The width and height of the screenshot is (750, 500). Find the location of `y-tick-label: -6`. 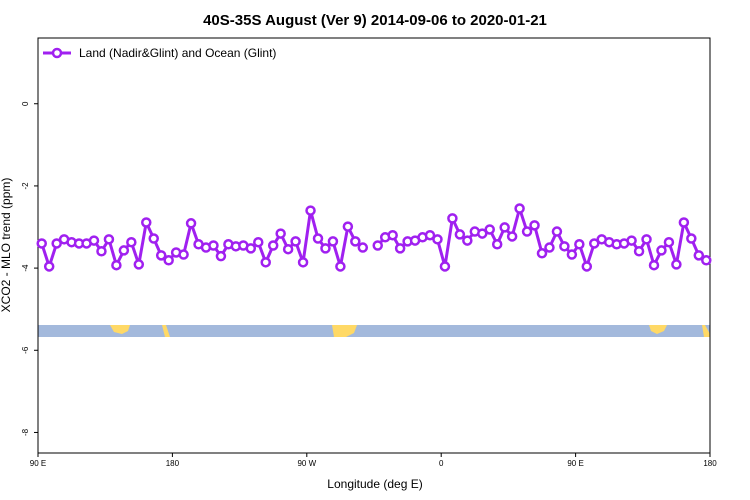

y-tick-label: -6 is located at coordinates (25, 350).